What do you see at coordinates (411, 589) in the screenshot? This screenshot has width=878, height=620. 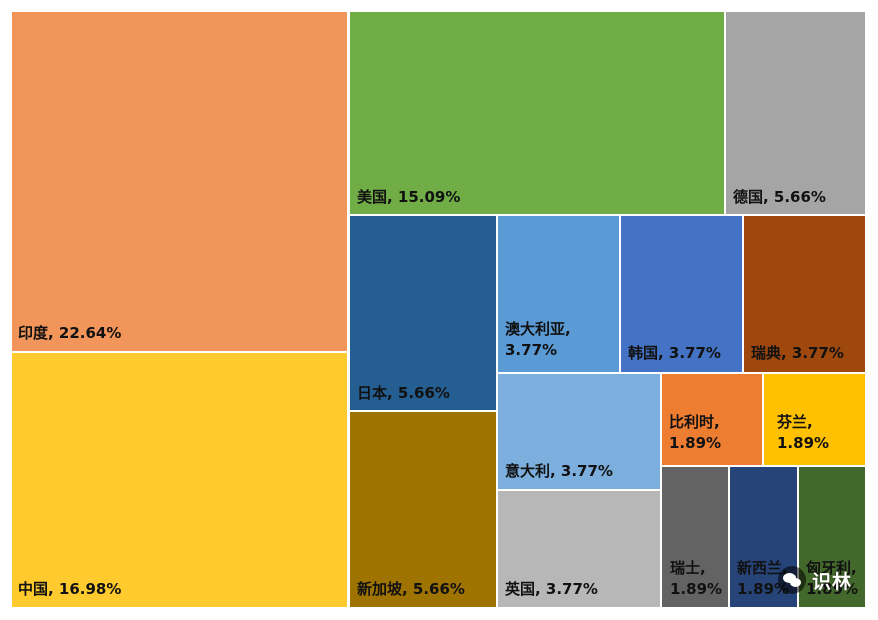 I see `treemap-tile-label: 新加坡, 5.66%` at bounding box center [411, 589].